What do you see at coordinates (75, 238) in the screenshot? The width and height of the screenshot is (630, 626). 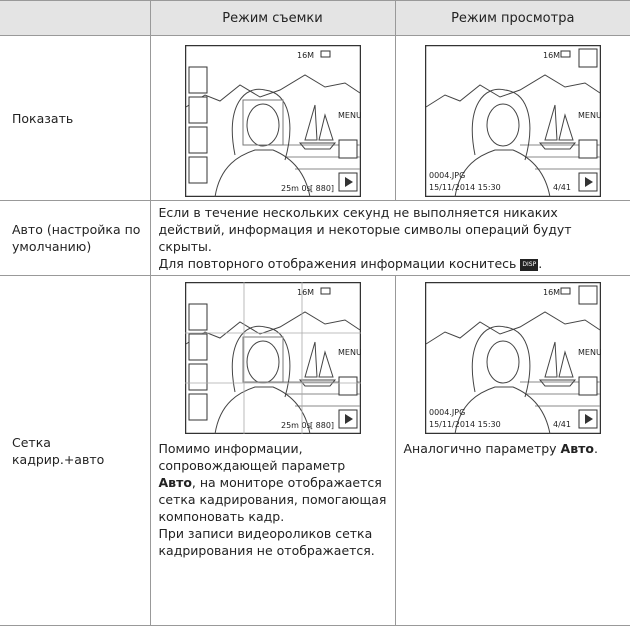 I see `row-label: Авто (настройка по умолчанию)` at bounding box center [75, 238].